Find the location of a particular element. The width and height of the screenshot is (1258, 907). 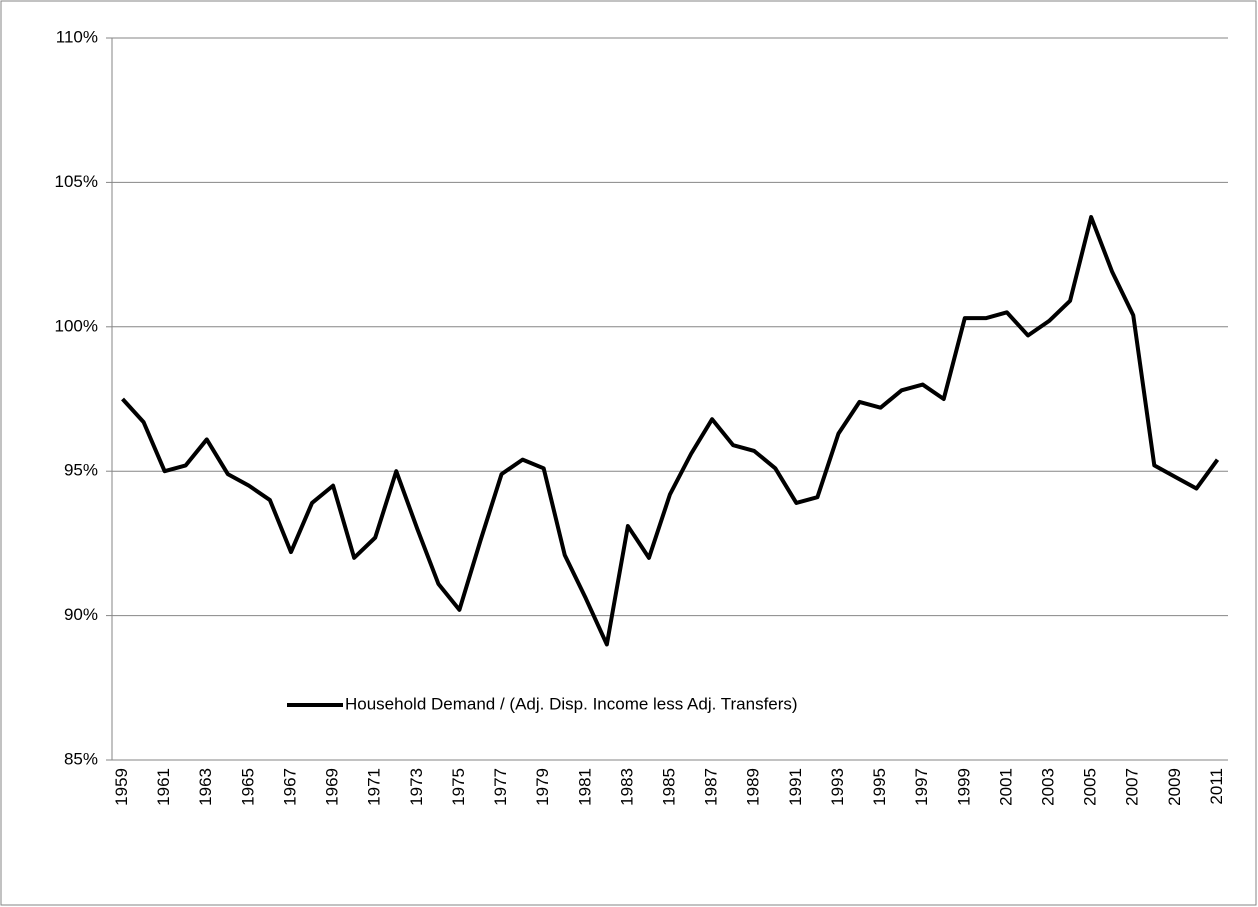

y-tick-label: 110% is located at coordinates (77, 36).